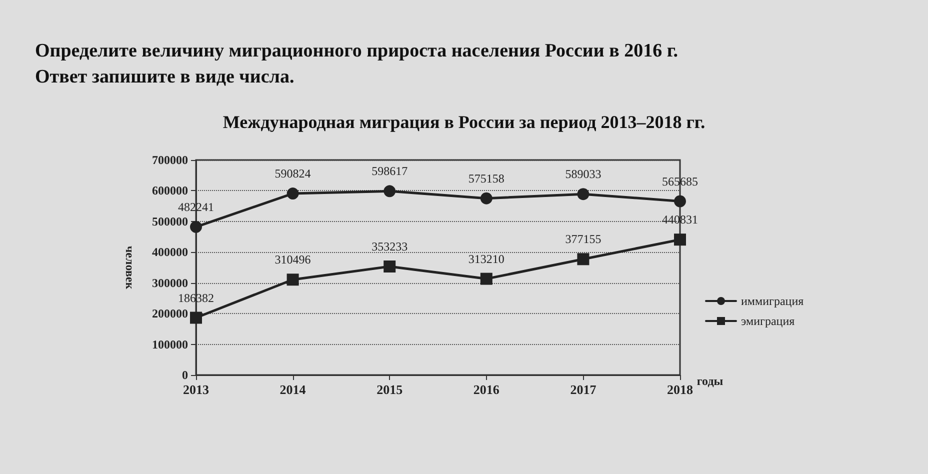 This screenshot has width=928, height=474. Describe the element at coordinates (170, 313) in the screenshot. I see `y-tick-label: 200000` at that location.